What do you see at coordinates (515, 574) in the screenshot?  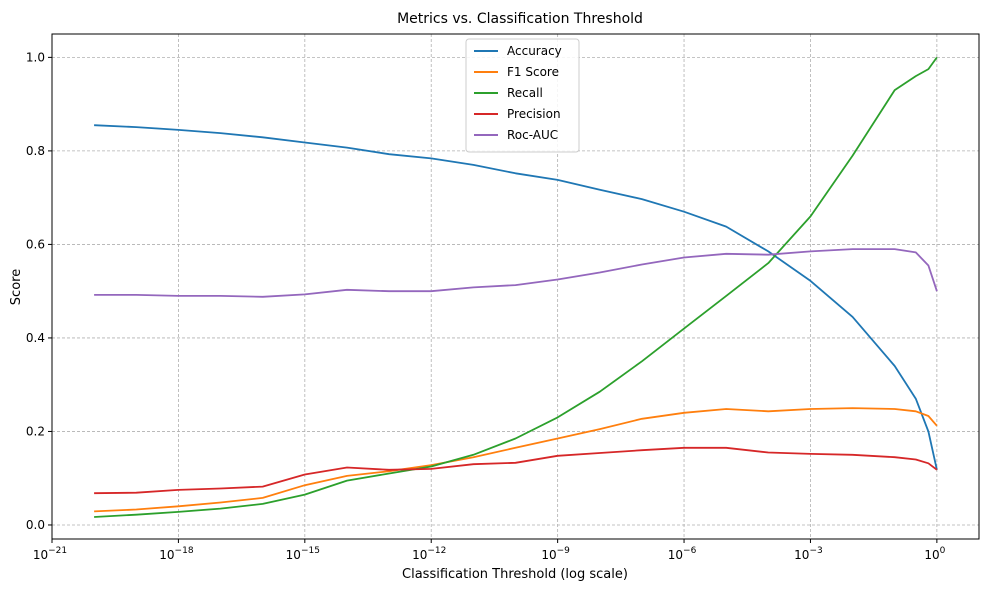 I see `x-axis-label: Classification Threshold (log scale)` at bounding box center [515, 574].